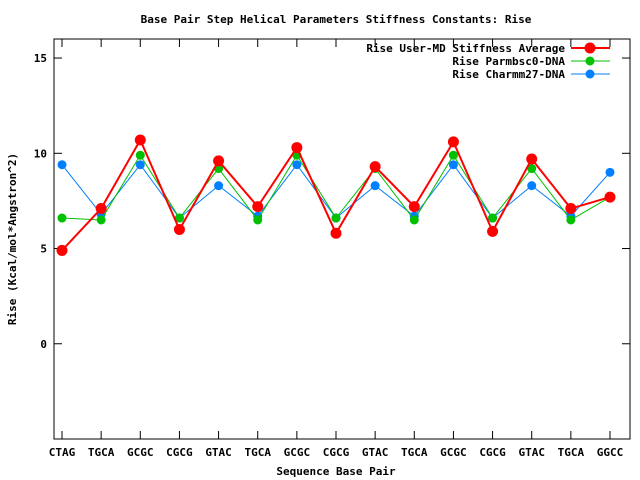 This screenshot has width=640, height=480. Describe the element at coordinates (336, 471) in the screenshot. I see `x-axis-label: Sequence Base Pair` at that location.